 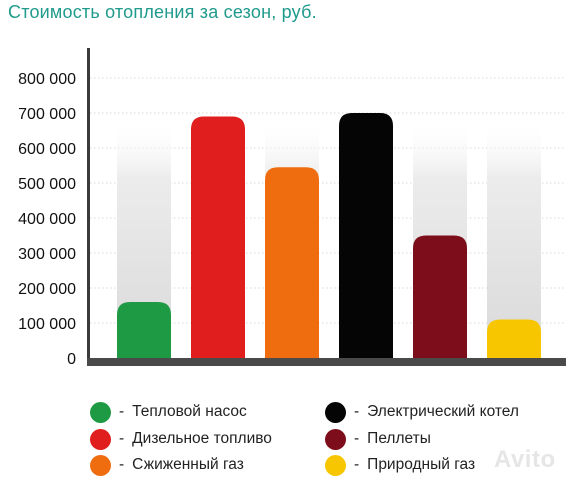 What do you see at coordinates (47, 324) in the screenshot?
I see `y-tick-label: 100 000` at bounding box center [47, 324].